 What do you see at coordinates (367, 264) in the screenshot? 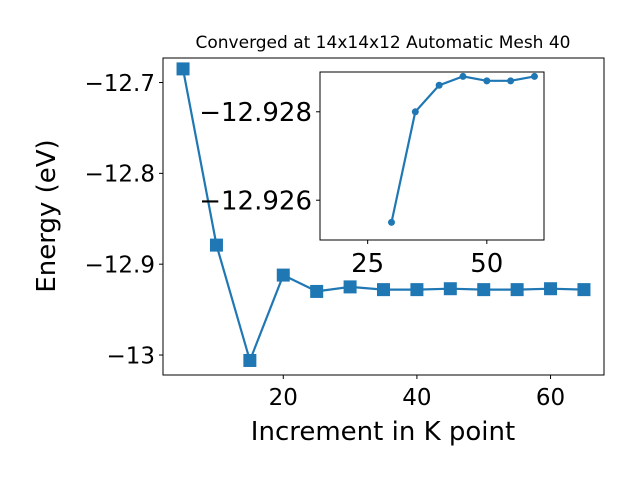
I see `inset-x-tick-label: 25` at bounding box center [367, 264].